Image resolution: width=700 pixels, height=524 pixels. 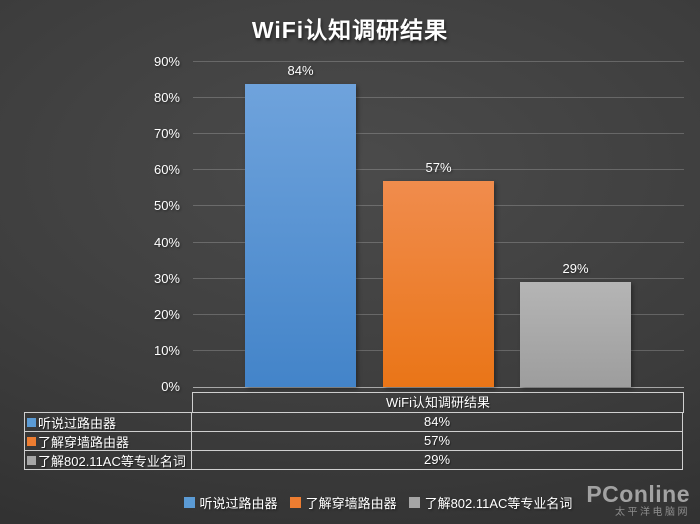 I want to click on table-value-cell: 84%, so click(x=437, y=422).